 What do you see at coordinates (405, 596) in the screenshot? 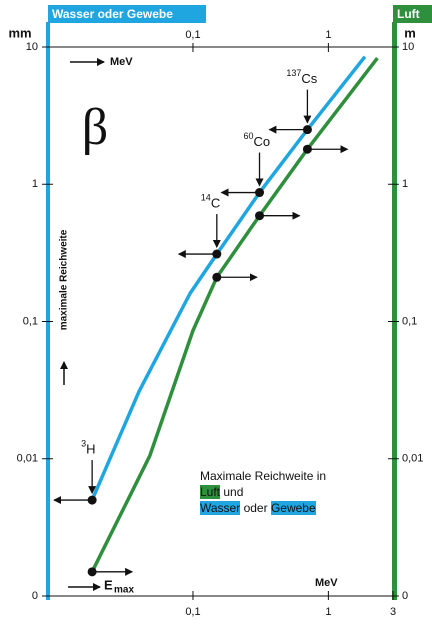
I see `y2-tick-label: 0` at bounding box center [405, 596].